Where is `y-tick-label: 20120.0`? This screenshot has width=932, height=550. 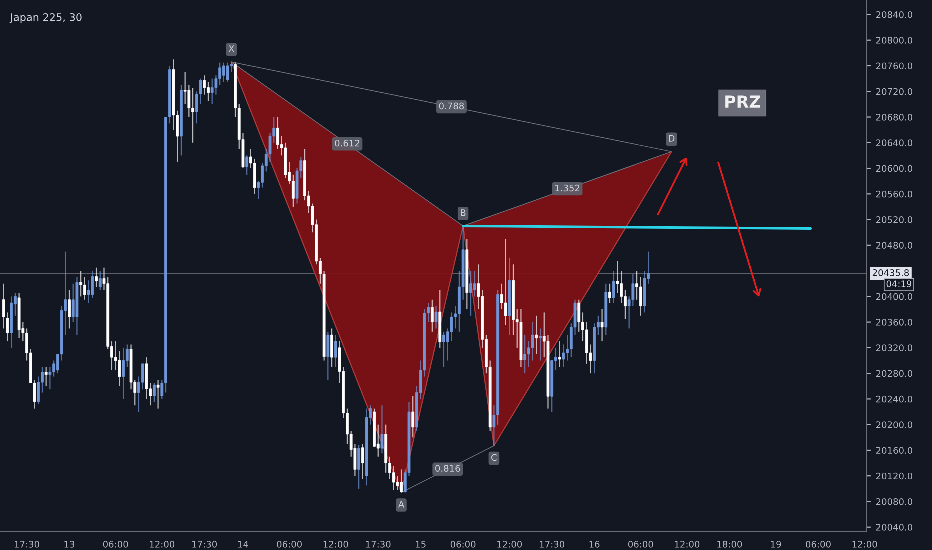
y-tick-label: 20120.0 is located at coordinates (894, 476).